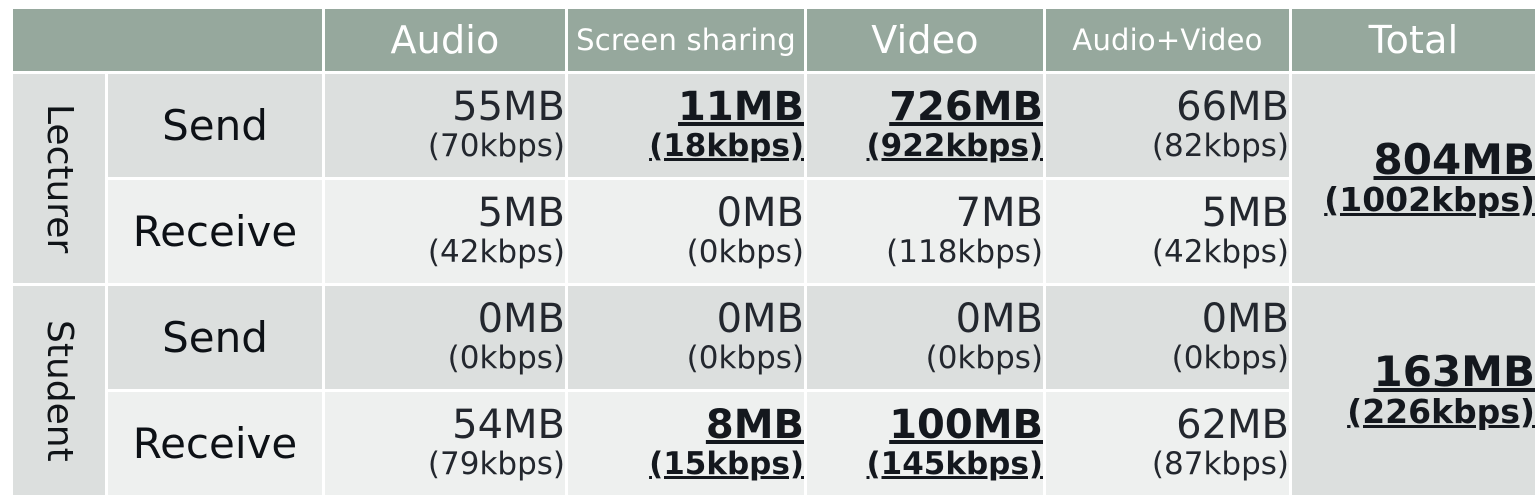  Describe the element at coordinates (686, 40) in the screenshot. I see `column-header-screen-sharing: Screen sharing` at that location.